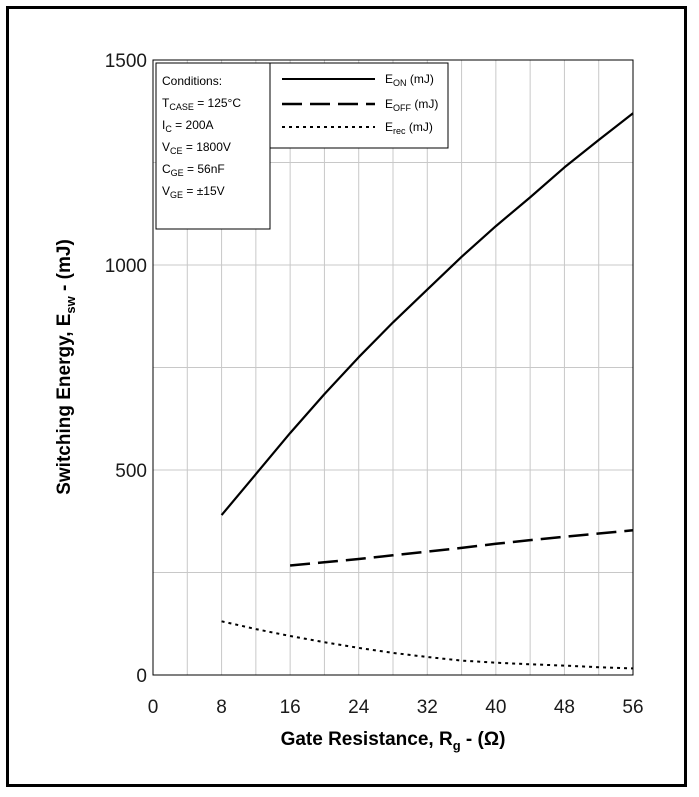 The width and height of the screenshot is (699, 797). What do you see at coordinates (411, 105) in the screenshot?
I see `legend-label: EOFF (mJ)` at bounding box center [411, 105].